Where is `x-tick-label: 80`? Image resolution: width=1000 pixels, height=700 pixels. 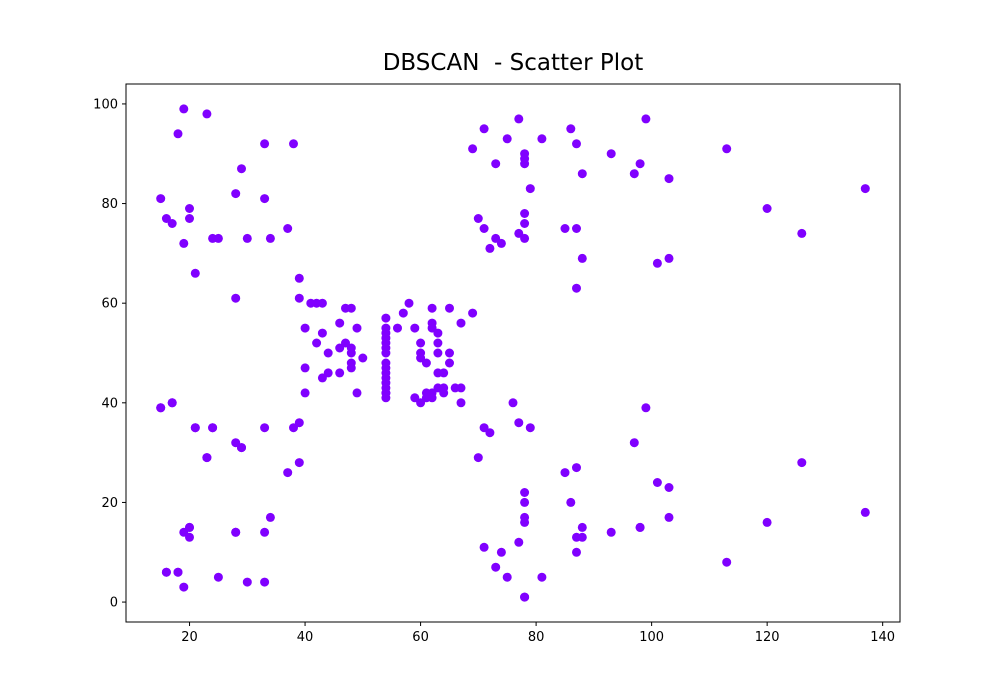
x-tick-label: 80 is located at coordinates (536, 637).